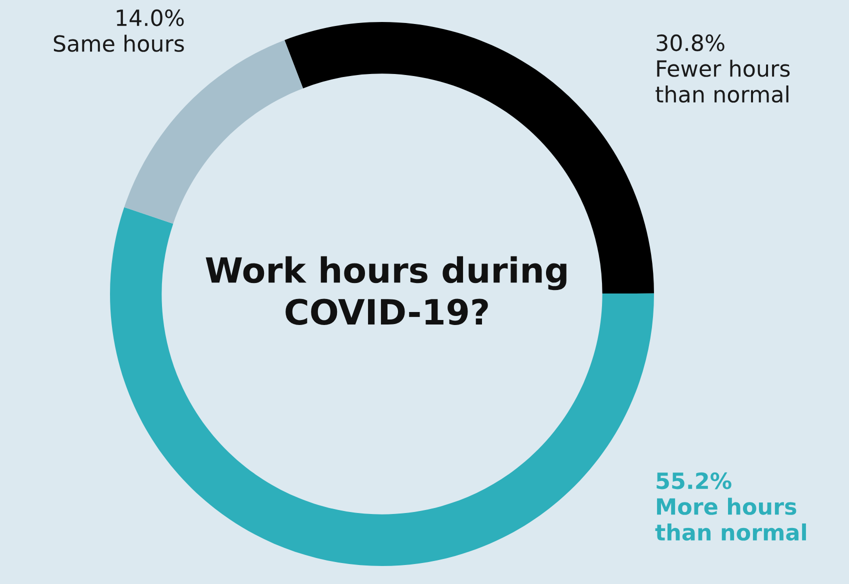 This screenshot has height=584, width=849. What do you see at coordinates (690, 43) in the screenshot?
I see `data-label: 30.8%` at bounding box center [690, 43].